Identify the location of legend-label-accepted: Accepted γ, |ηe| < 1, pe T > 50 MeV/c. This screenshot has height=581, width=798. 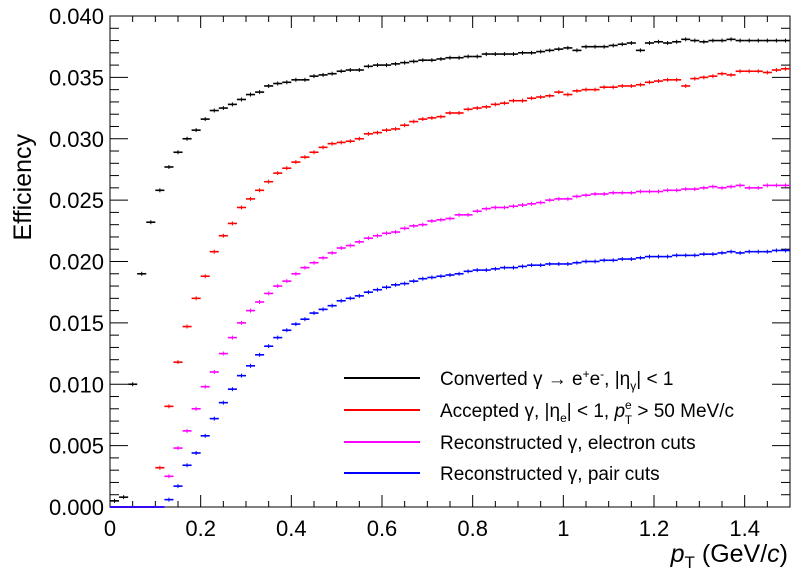
(587, 412).